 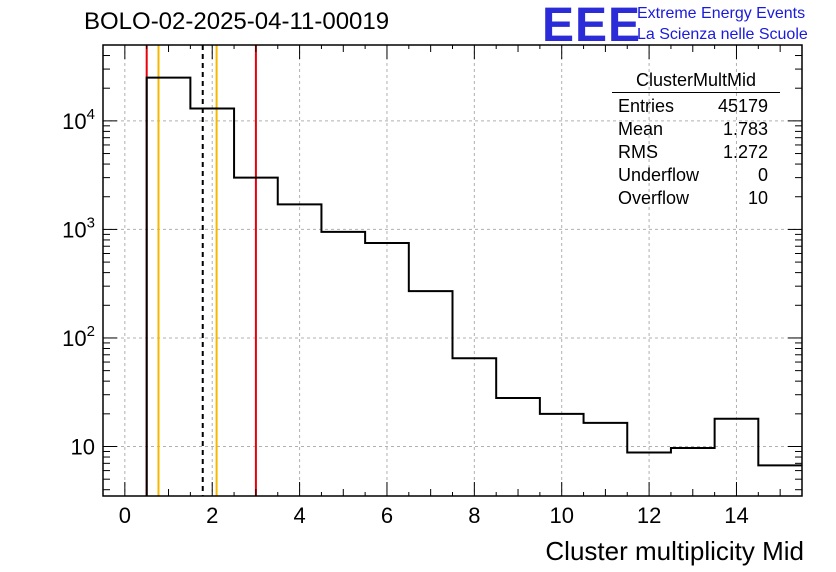 What do you see at coordinates (592, 26) in the screenshot?
I see `eee-logo-letters: EEE` at bounding box center [592, 26].